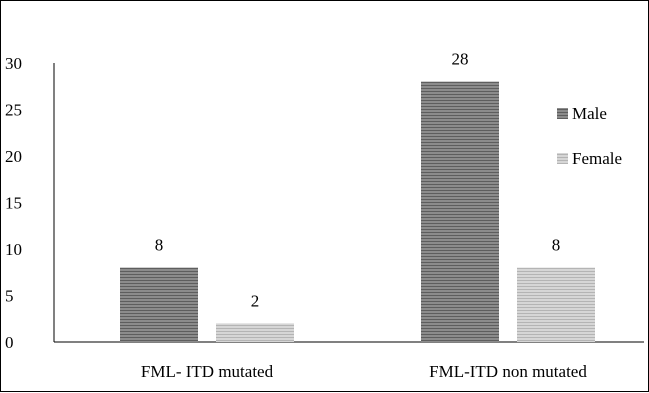 Image resolution: width=649 pixels, height=393 pixels. Describe the element at coordinates (508, 371) in the screenshot. I see `x-category-label: FML-ITD non mutated` at that location.